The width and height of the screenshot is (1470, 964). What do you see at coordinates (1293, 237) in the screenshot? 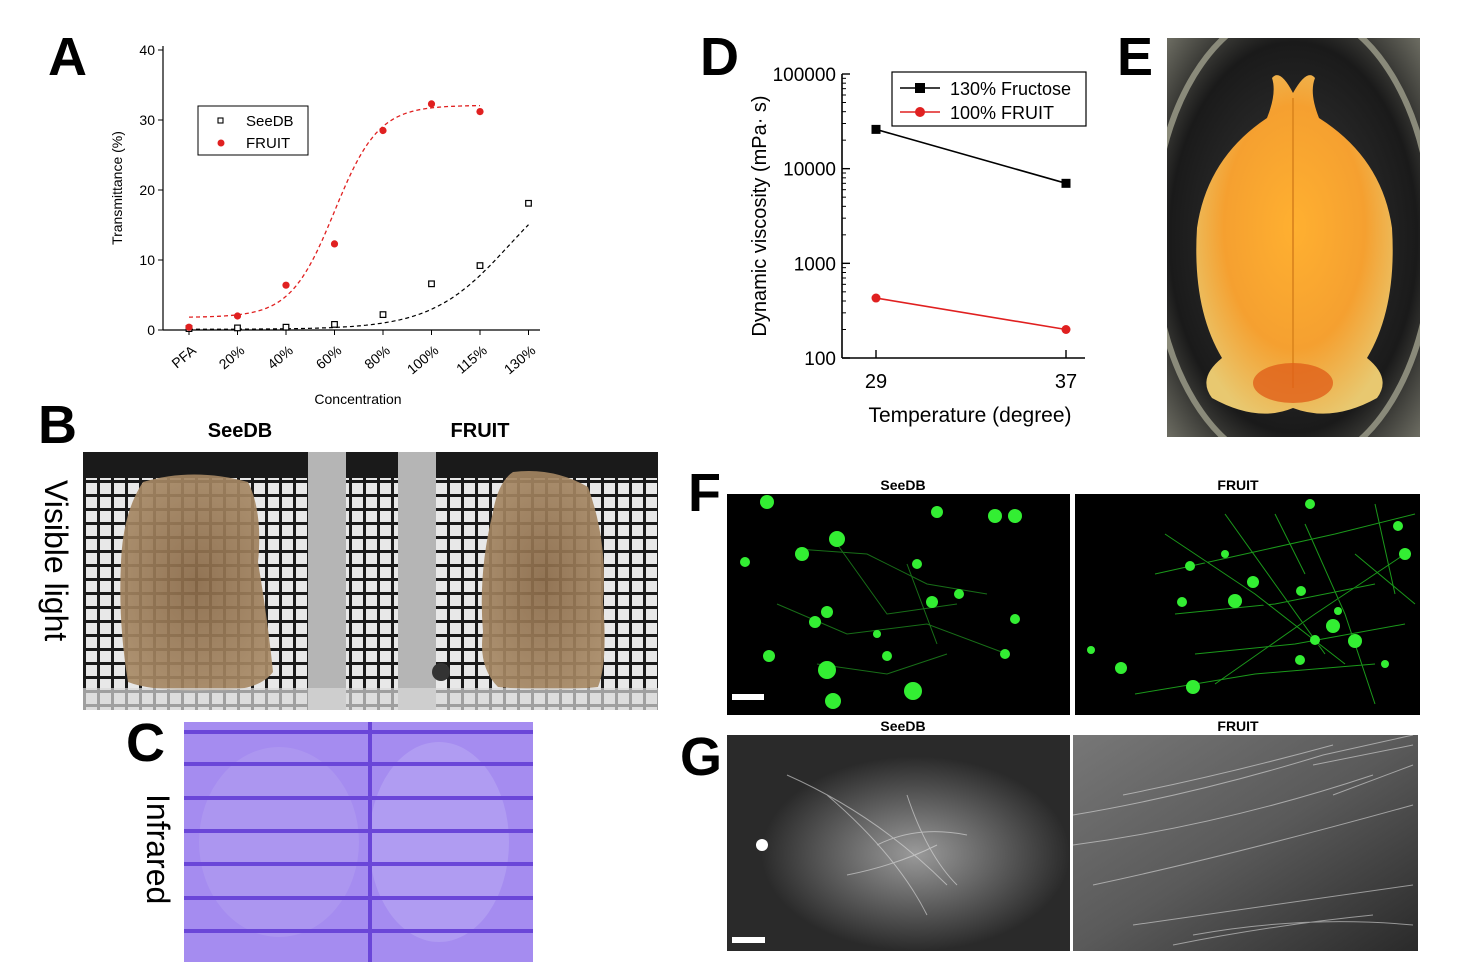
I see `whole-brain-photo` at bounding box center [1293, 237].